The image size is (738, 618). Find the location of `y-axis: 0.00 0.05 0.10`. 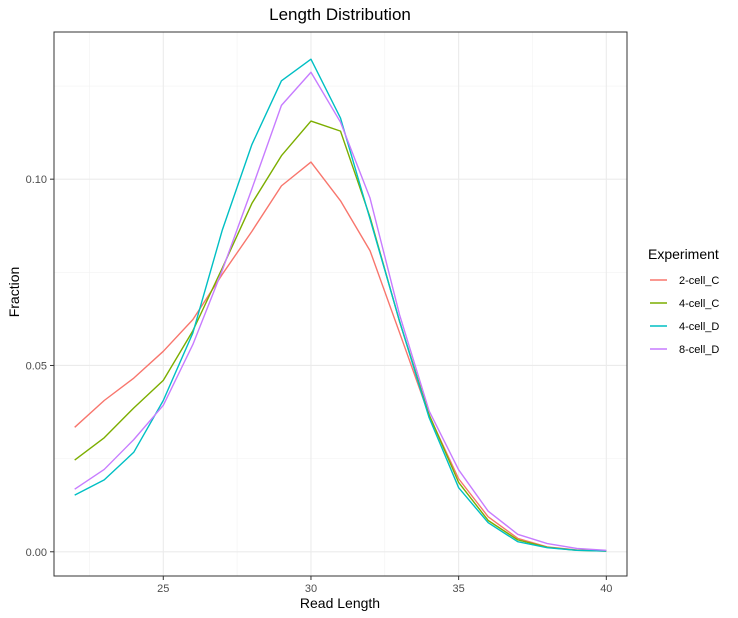

y-axis: 0.00 0.05 0.10 is located at coordinates (40, 366).